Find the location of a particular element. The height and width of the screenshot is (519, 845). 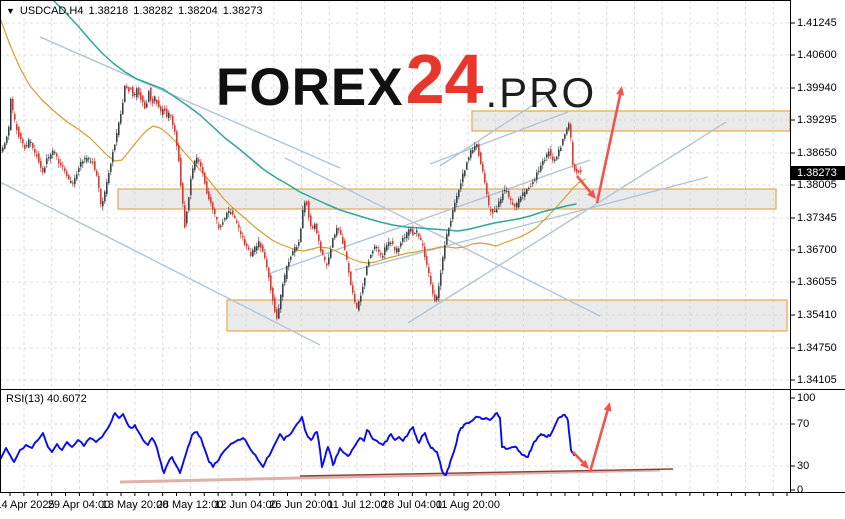

date-tick-label: 28 May 12:00 is located at coordinates (190, 505).